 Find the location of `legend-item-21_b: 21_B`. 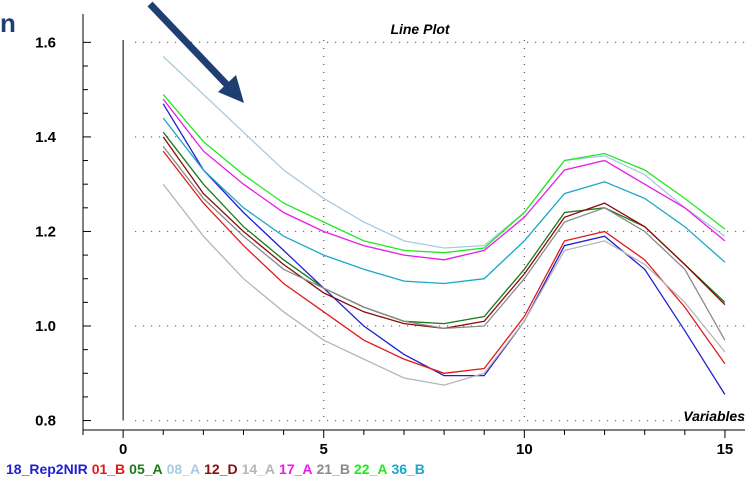

legend-item-21_b: 21_B is located at coordinates (333, 469).